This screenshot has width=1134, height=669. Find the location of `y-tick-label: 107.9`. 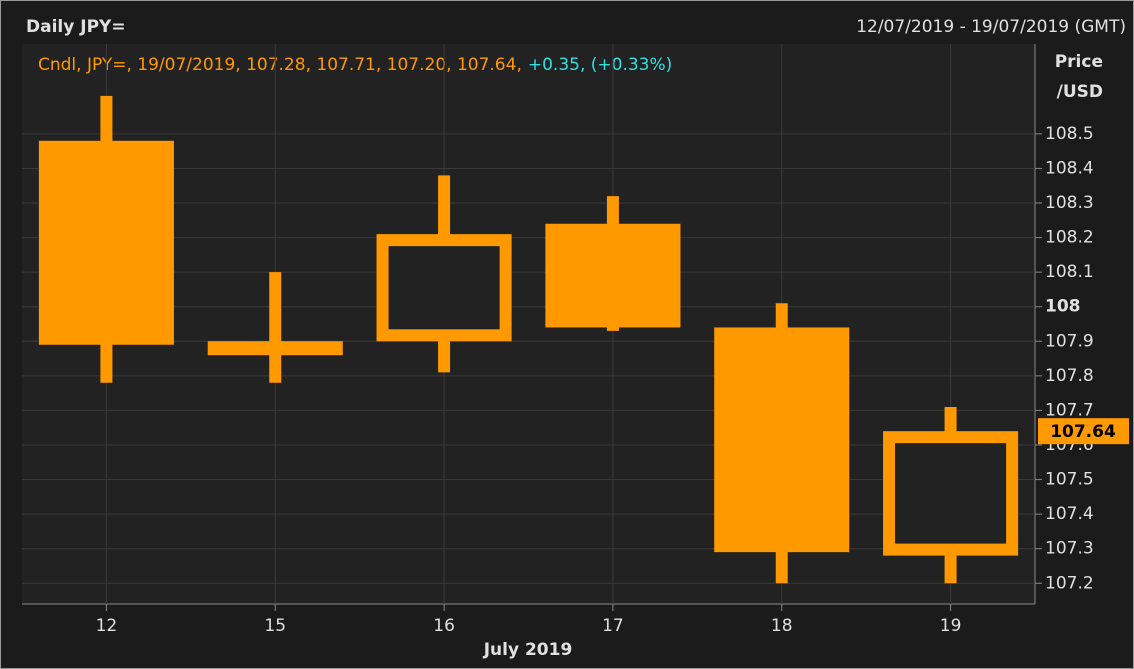

y-tick-label: 107.9 is located at coordinates (1069, 341).